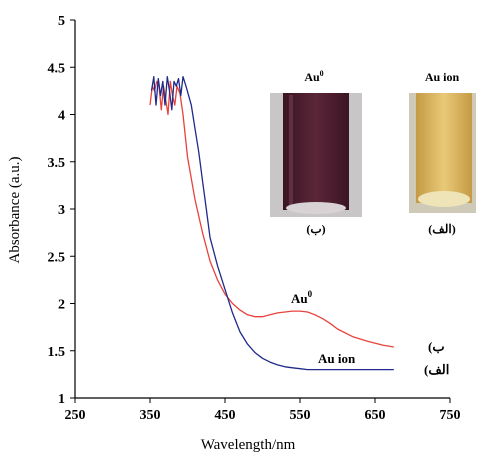 The height and width of the screenshot is (453, 500). Describe the element at coordinates (302, 297) in the screenshot. I see `au0-curve-label: Au0` at that location.